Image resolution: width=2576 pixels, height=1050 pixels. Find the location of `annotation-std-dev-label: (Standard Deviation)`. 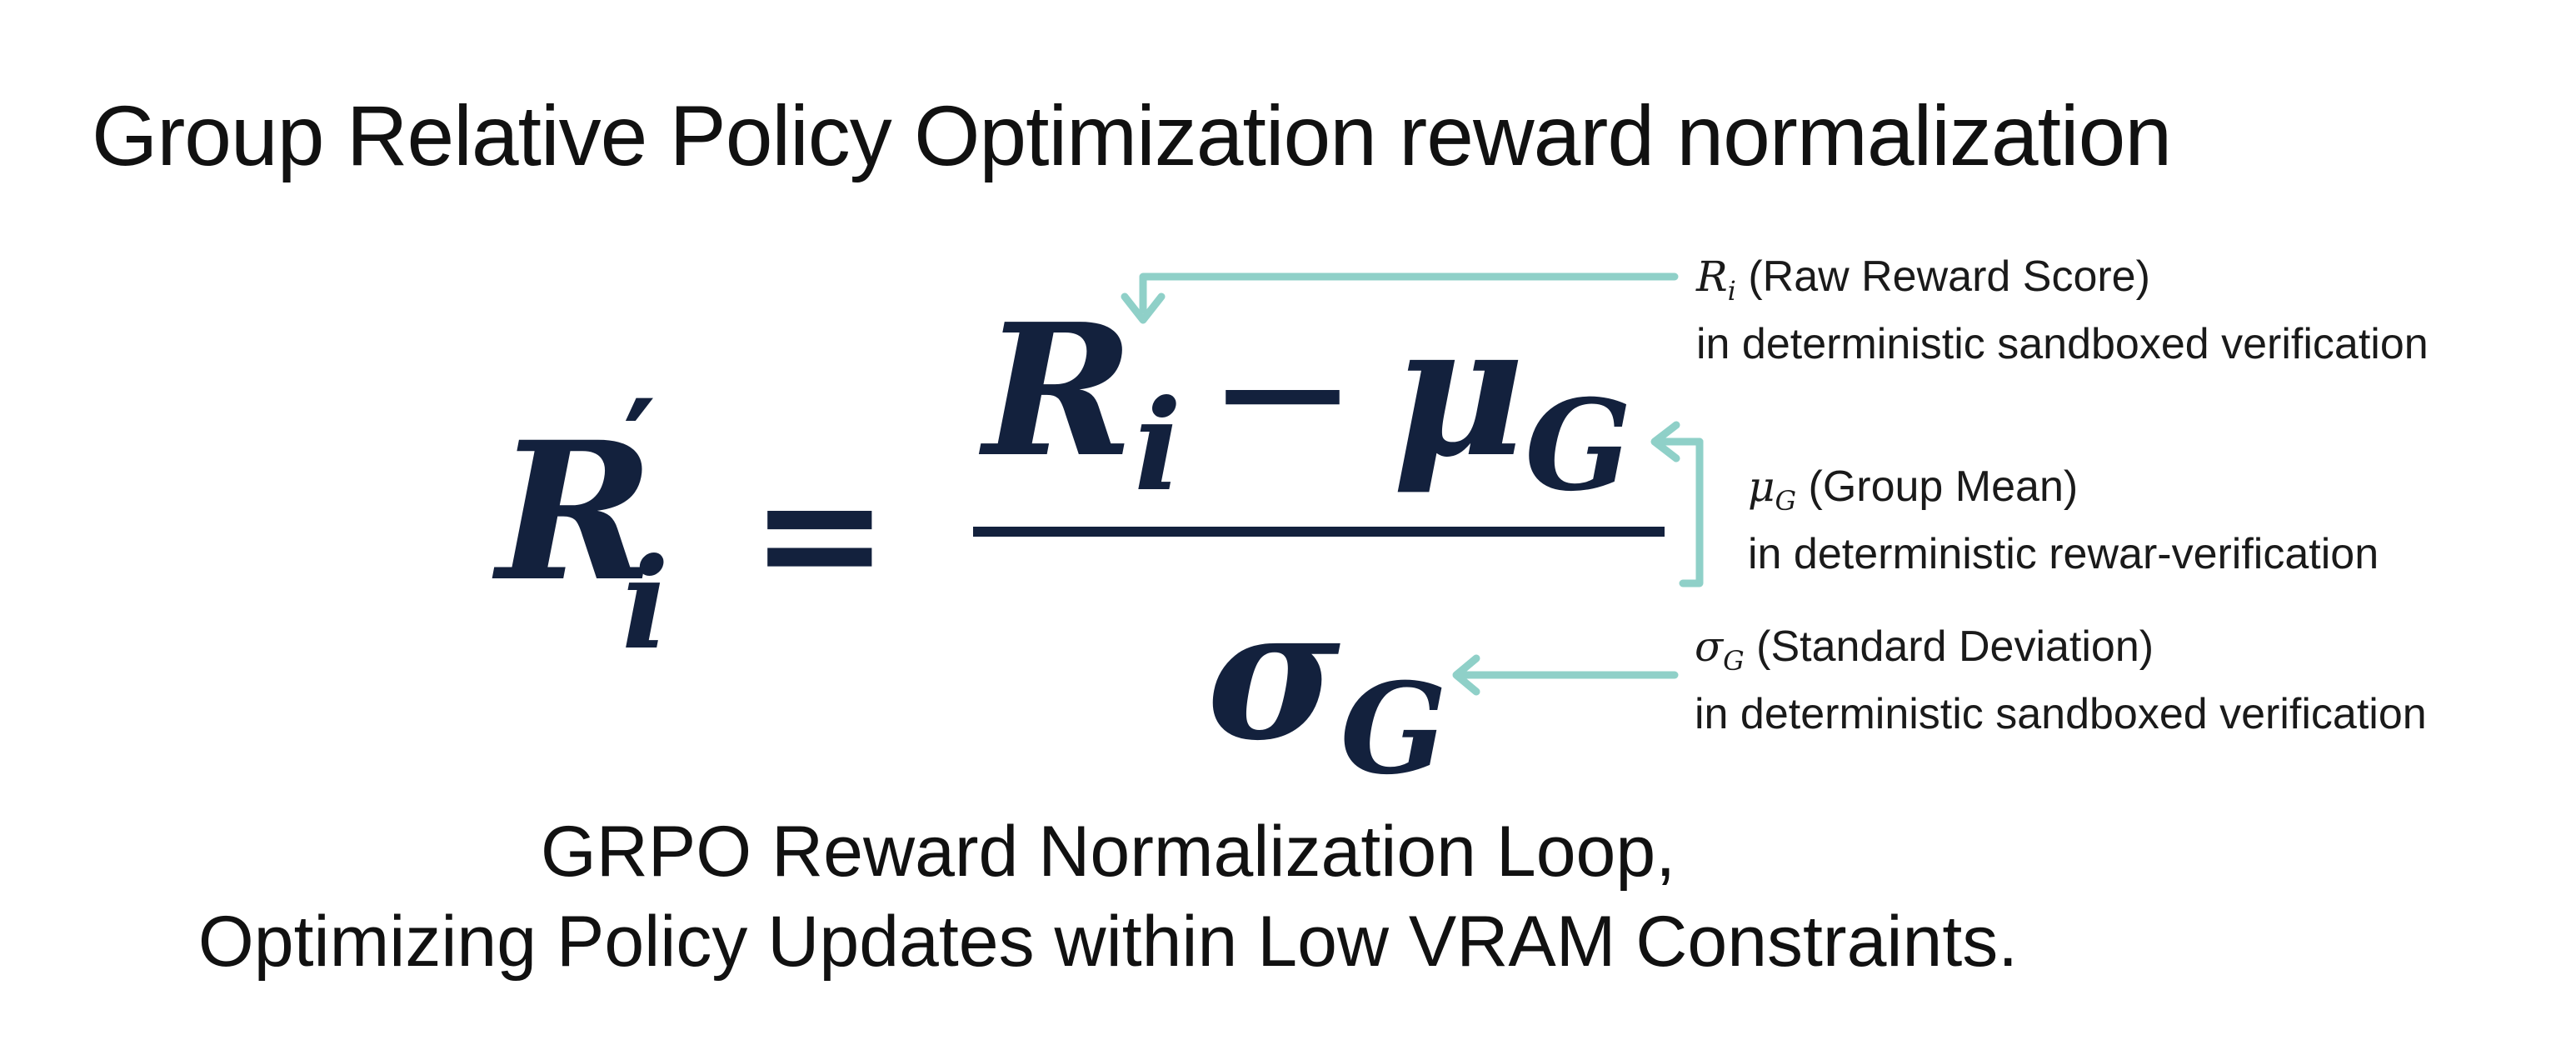

annotation-std-dev-label: (Standard Deviation) is located at coordinates (1955, 646).